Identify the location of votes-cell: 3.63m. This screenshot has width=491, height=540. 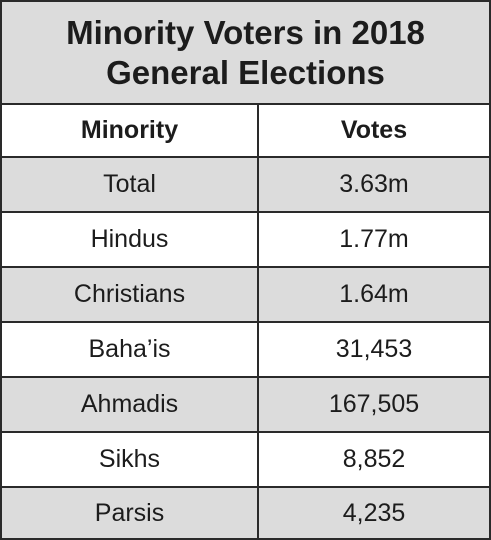
(374, 184).